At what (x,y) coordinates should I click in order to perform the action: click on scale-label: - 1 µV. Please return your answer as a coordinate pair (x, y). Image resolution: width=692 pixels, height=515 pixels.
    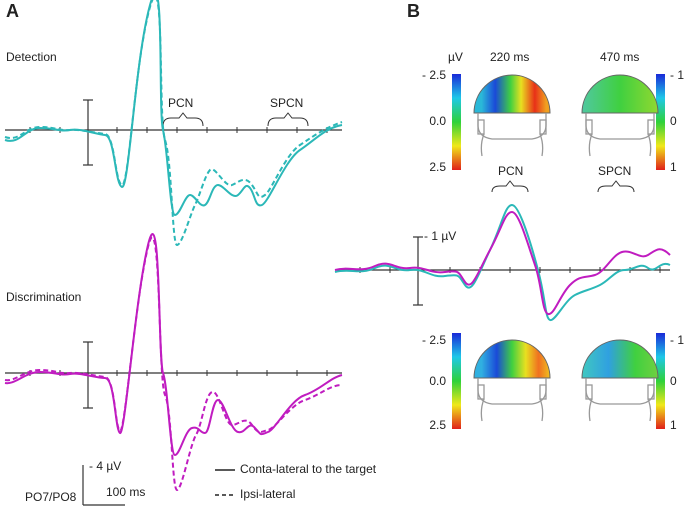
    Looking at the image, I should click on (440, 236).